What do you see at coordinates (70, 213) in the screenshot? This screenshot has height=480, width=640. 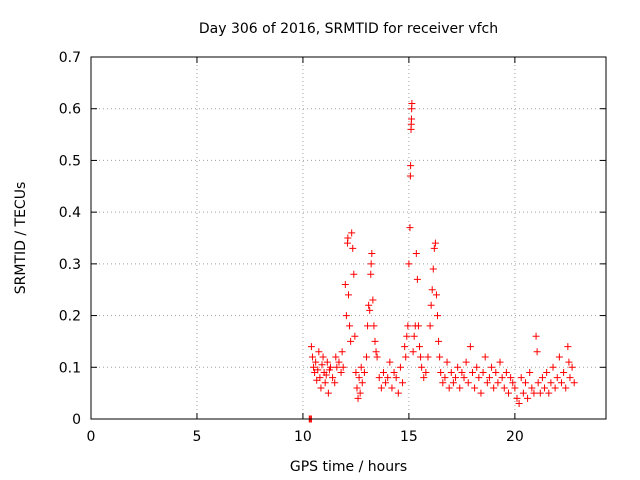 I see `y-tick-label: 0.4` at bounding box center [70, 213].